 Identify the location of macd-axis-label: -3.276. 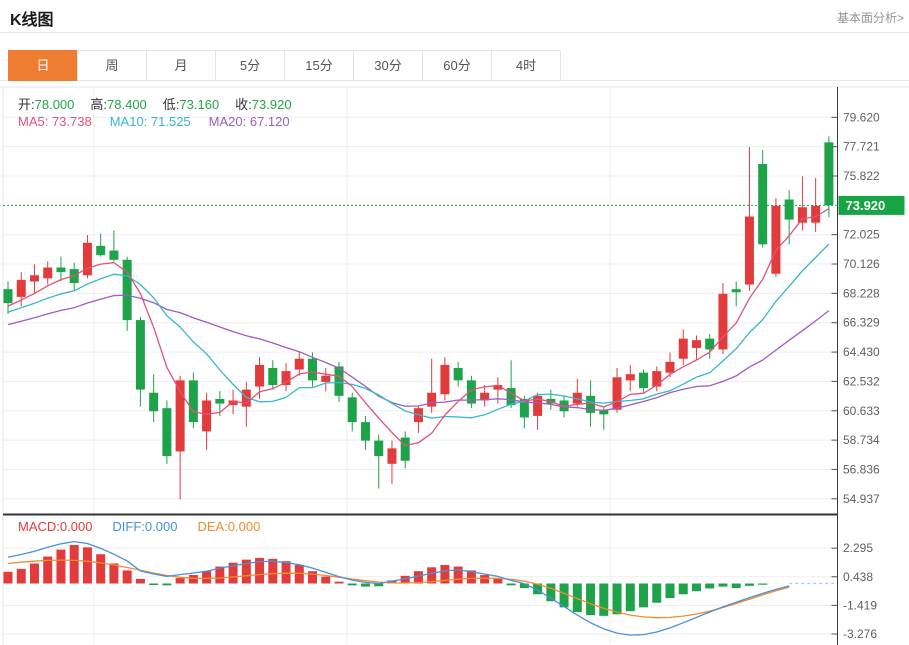
(860, 634).